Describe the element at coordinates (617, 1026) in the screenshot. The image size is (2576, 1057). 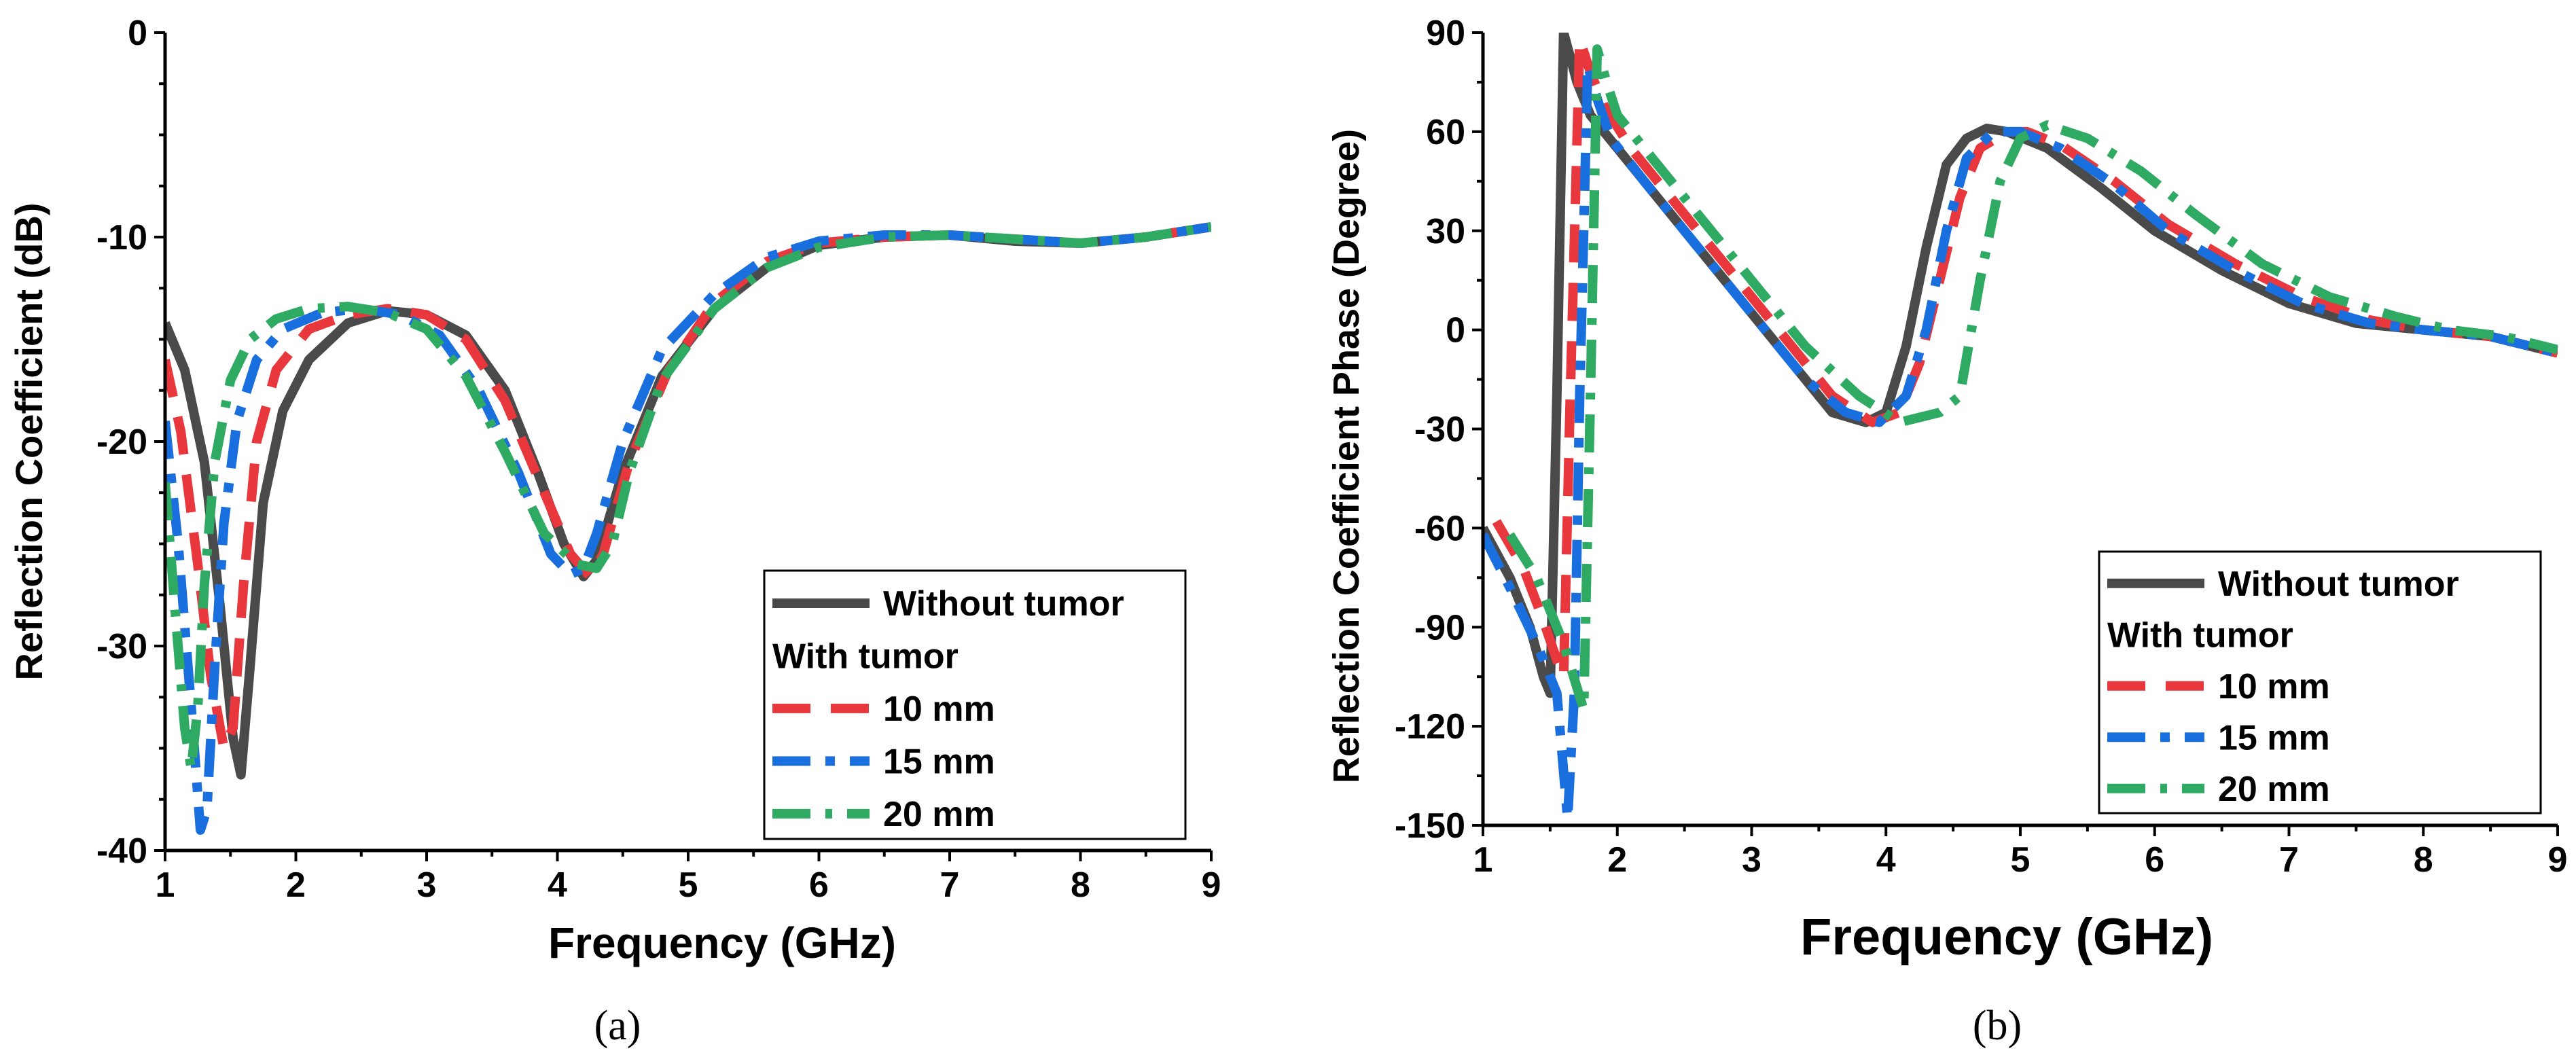
I see `caption-a: (a)` at that location.